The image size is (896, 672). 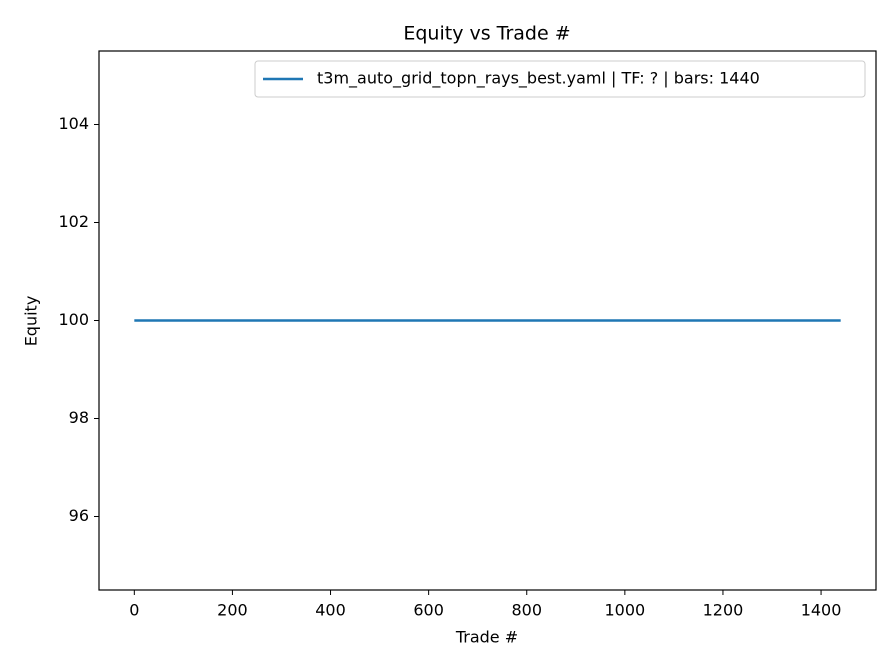 What do you see at coordinates (232, 610) in the screenshot?
I see `x-tick-label: 200` at bounding box center [232, 610].